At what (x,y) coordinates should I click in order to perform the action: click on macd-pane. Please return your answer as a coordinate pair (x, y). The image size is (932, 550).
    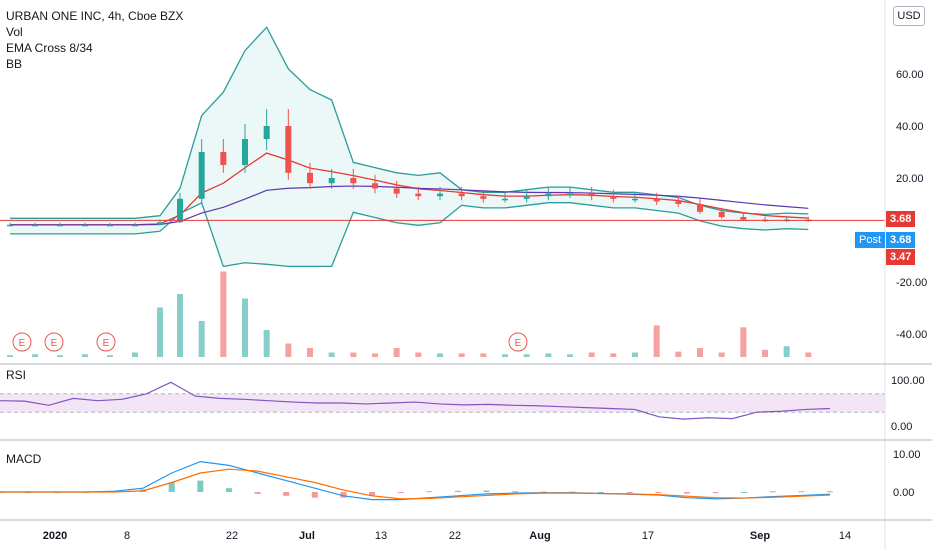
    Looking at the image, I should click on (416, 480).